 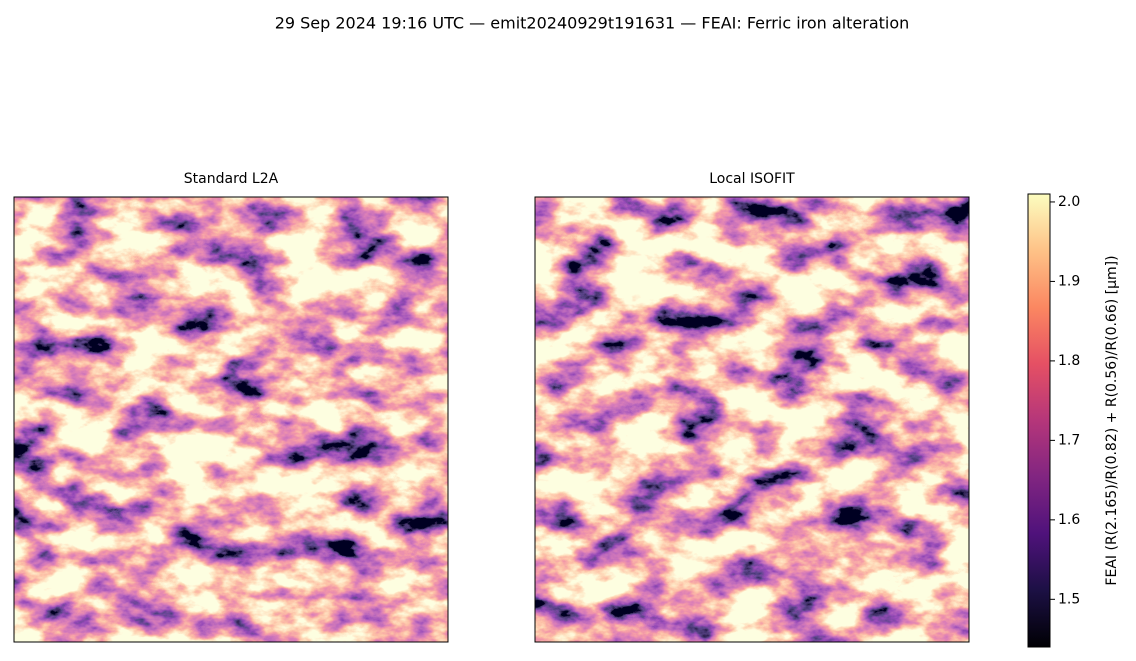 I want to click on colorbar-tick-label: 1.5, so click(x=1069, y=599).